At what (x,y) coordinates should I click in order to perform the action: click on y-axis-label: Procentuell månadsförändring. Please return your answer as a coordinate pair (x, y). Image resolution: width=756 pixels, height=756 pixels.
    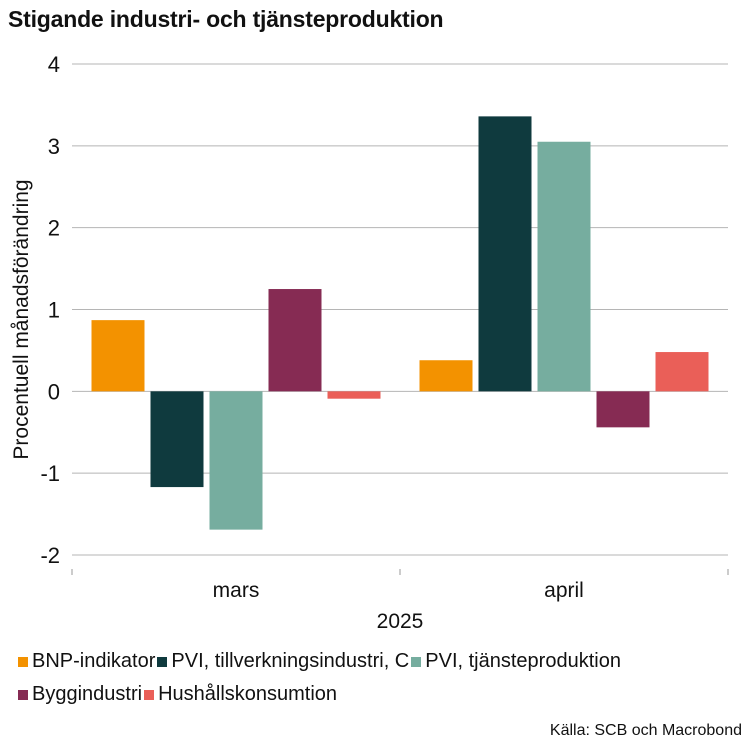
    Looking at the image, I should click on (21, 319).